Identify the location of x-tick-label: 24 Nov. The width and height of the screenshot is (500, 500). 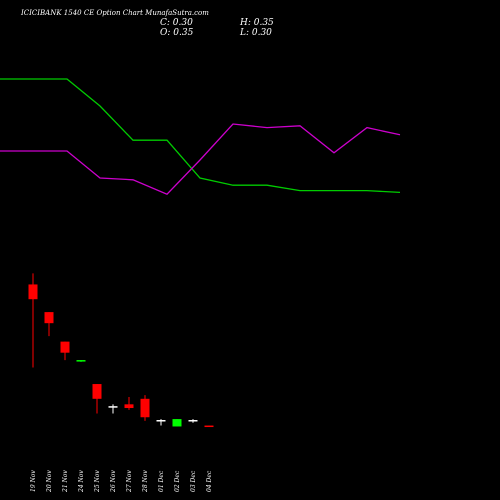
(81, 481).